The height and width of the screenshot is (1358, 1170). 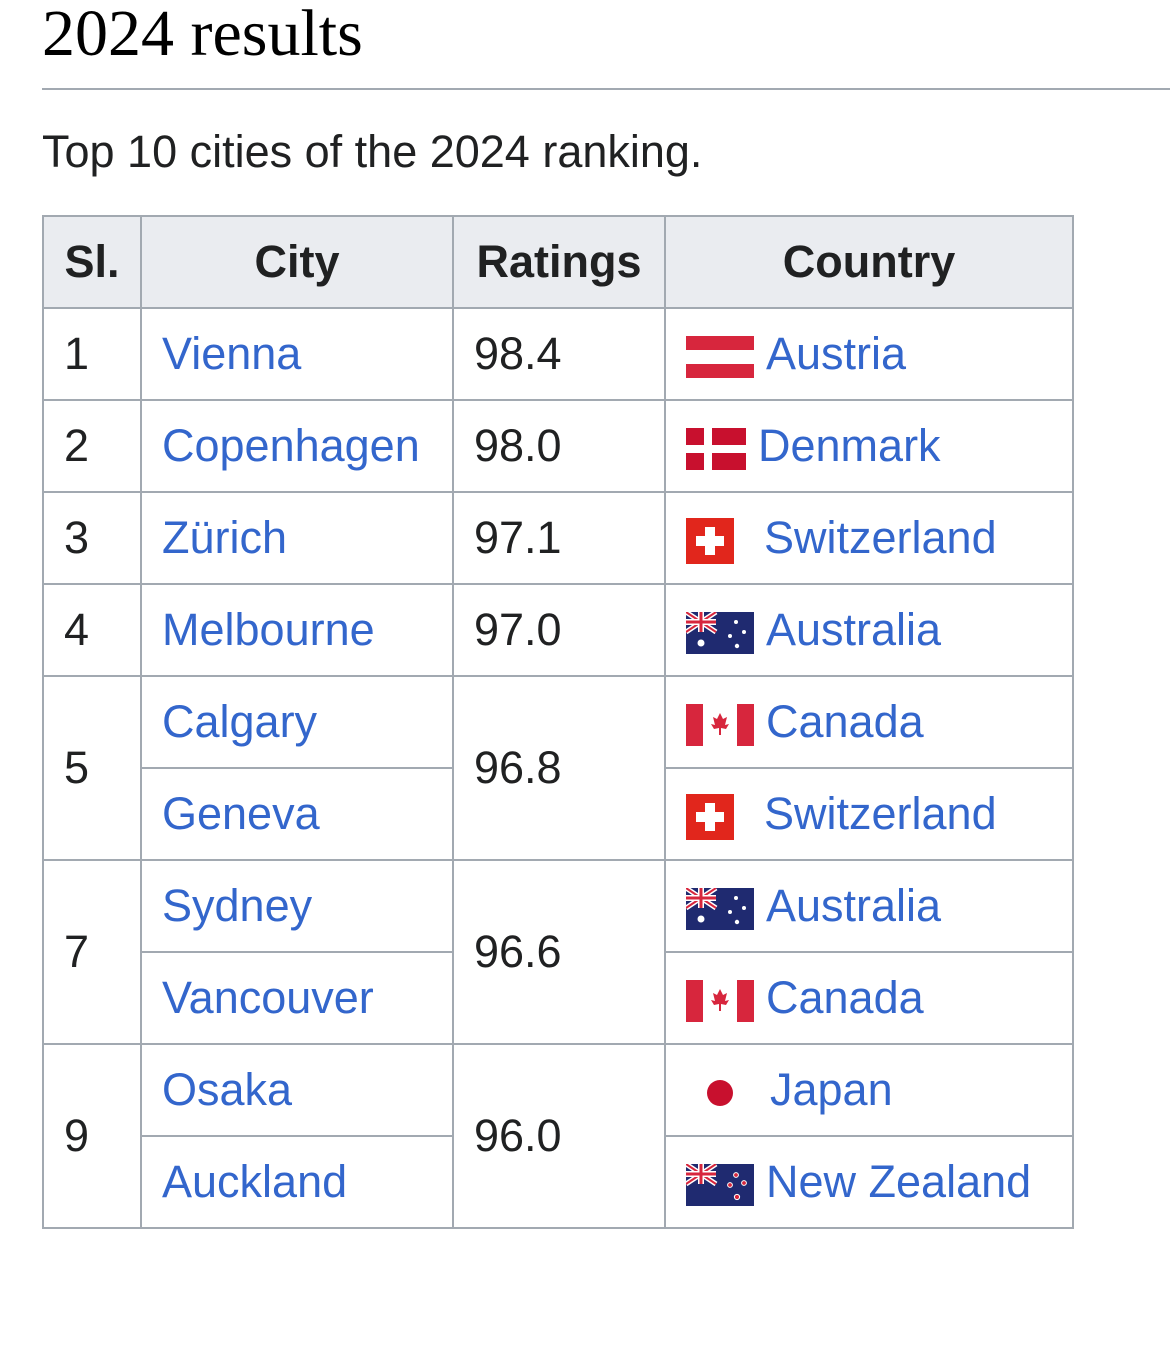 I want to click on table-row: 3 Zürich 97.1 Switzerland, so click(x=558, y=538).